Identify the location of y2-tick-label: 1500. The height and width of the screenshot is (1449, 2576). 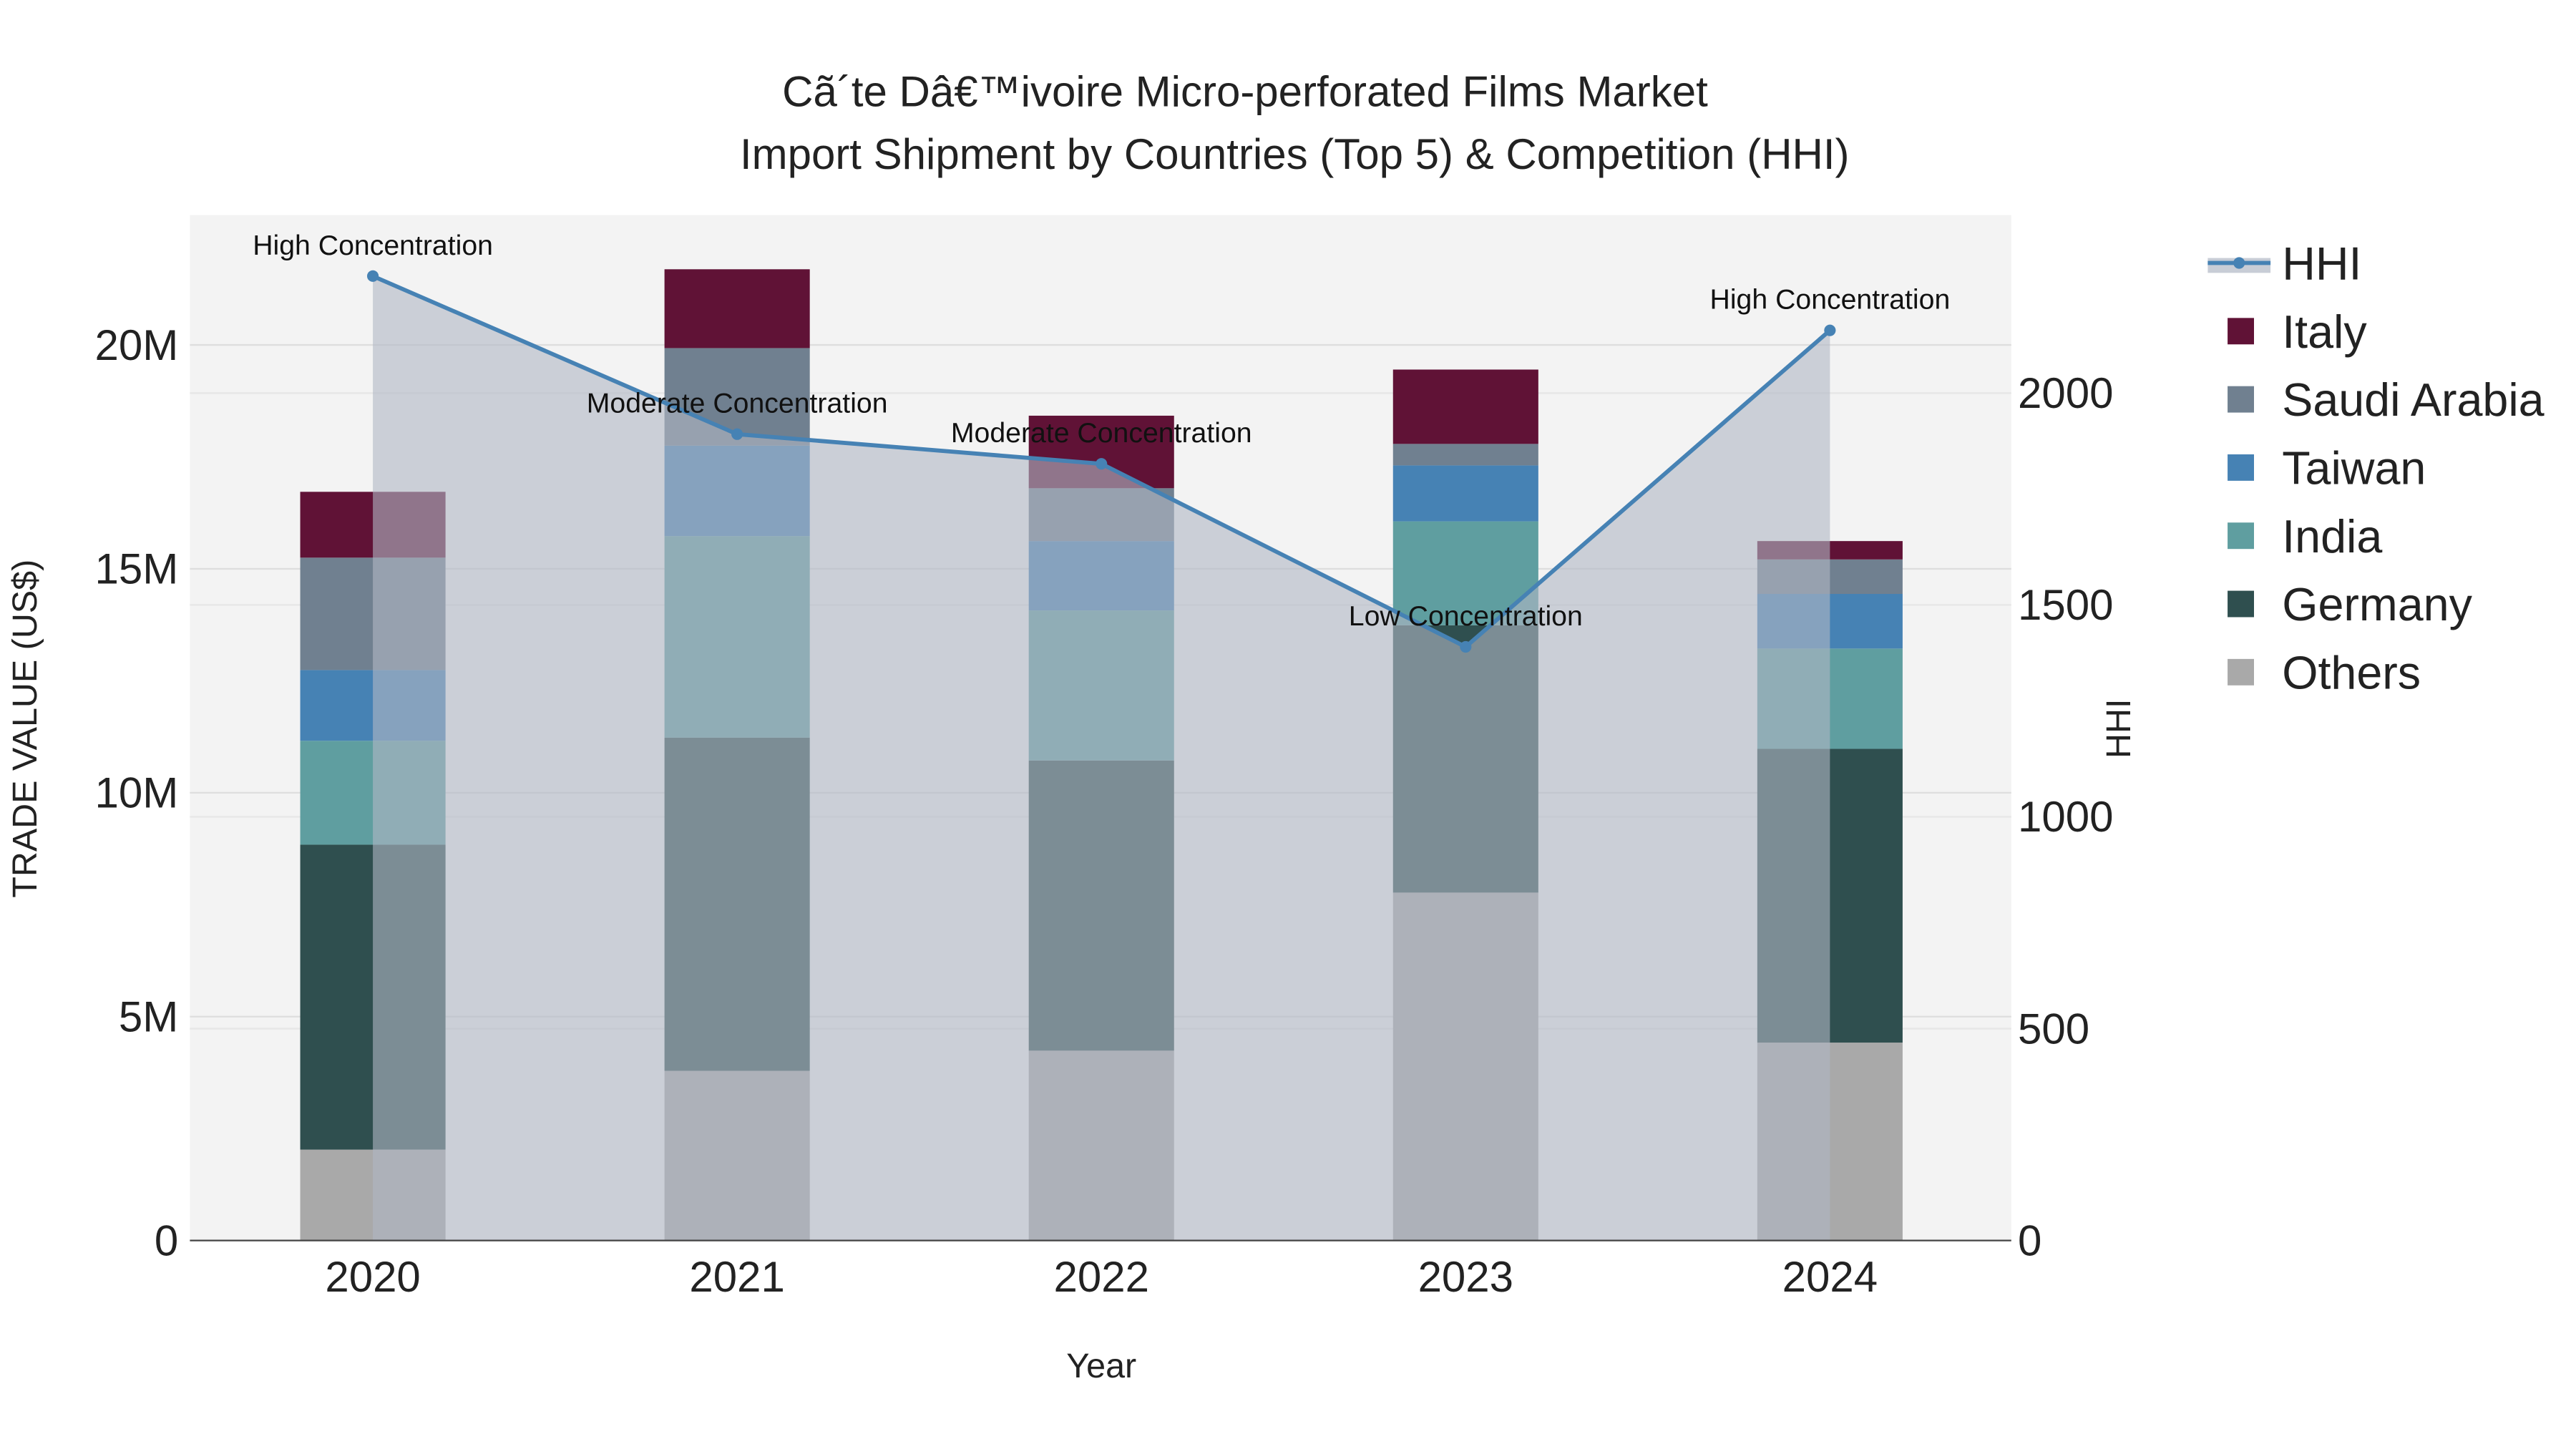
(2065, 605).